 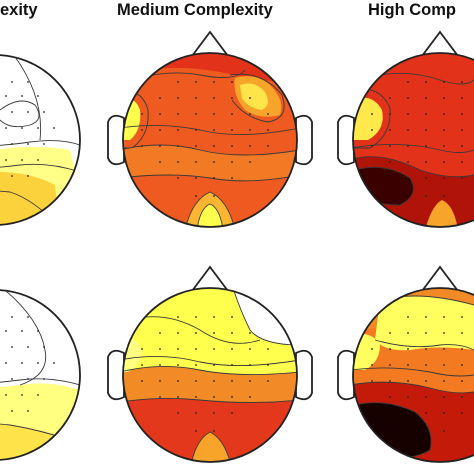 I want to click on head-map-r2-high, so click(x=405, y=364).